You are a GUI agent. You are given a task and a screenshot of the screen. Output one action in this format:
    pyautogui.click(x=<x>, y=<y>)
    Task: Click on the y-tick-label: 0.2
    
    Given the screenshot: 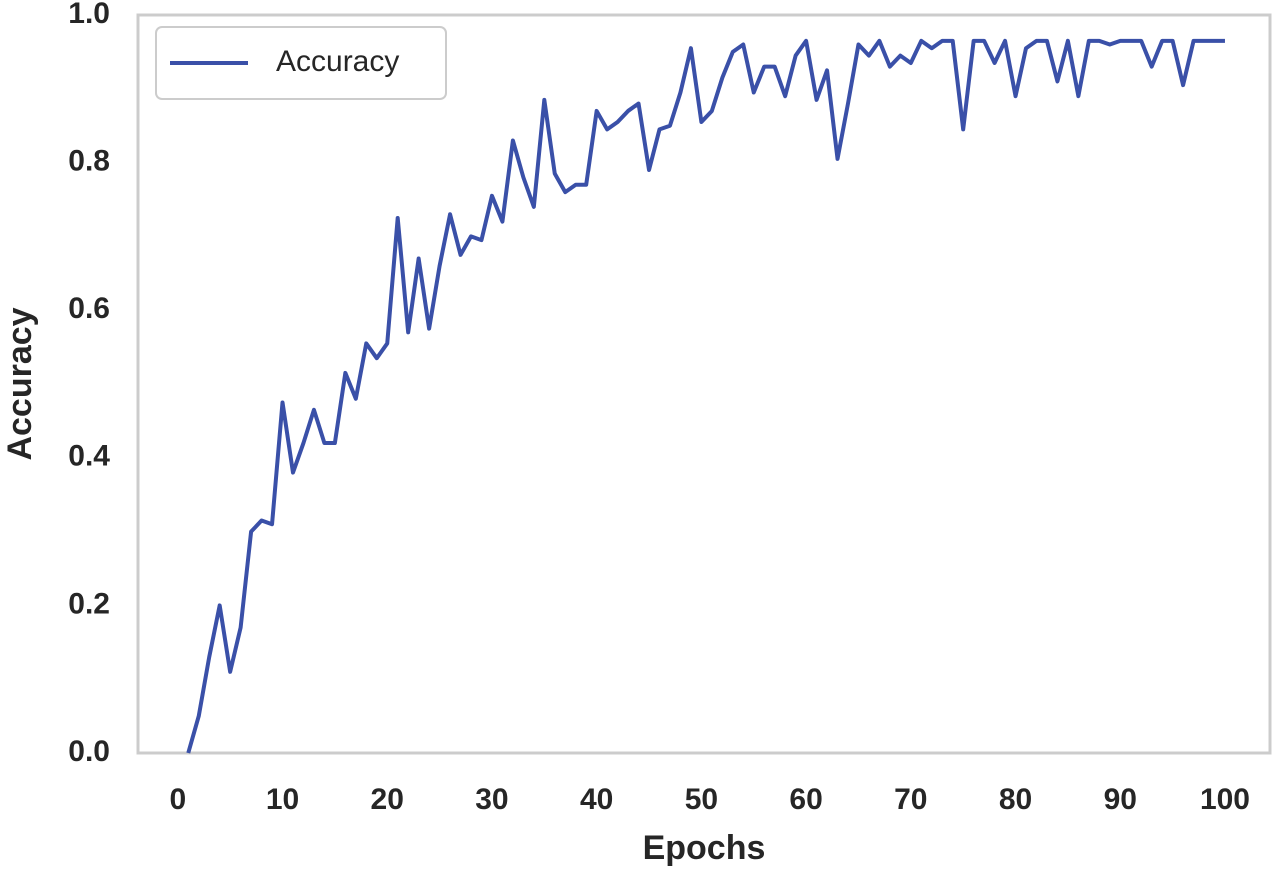 What is the action you would take?
    pyautogui.click(x=89, y=603)
    